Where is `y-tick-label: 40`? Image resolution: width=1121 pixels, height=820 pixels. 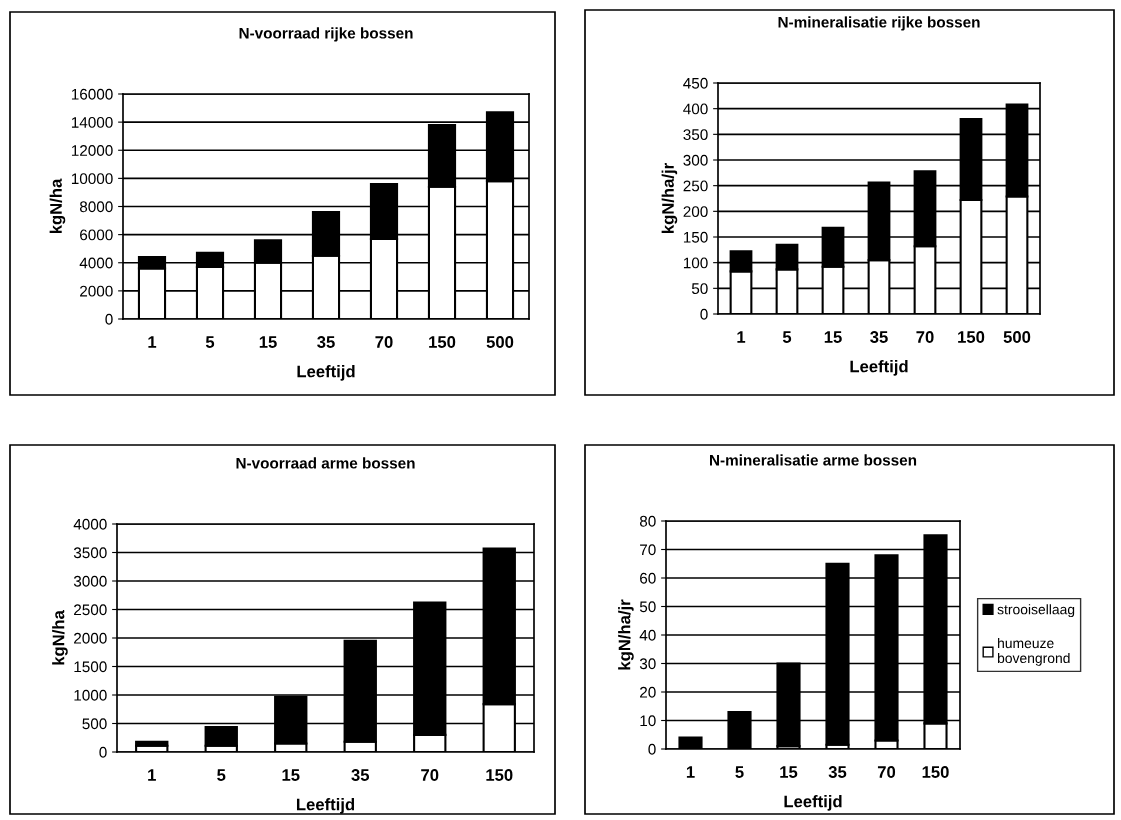 y-tick-label: 40 is located at coordinates (647, 635).